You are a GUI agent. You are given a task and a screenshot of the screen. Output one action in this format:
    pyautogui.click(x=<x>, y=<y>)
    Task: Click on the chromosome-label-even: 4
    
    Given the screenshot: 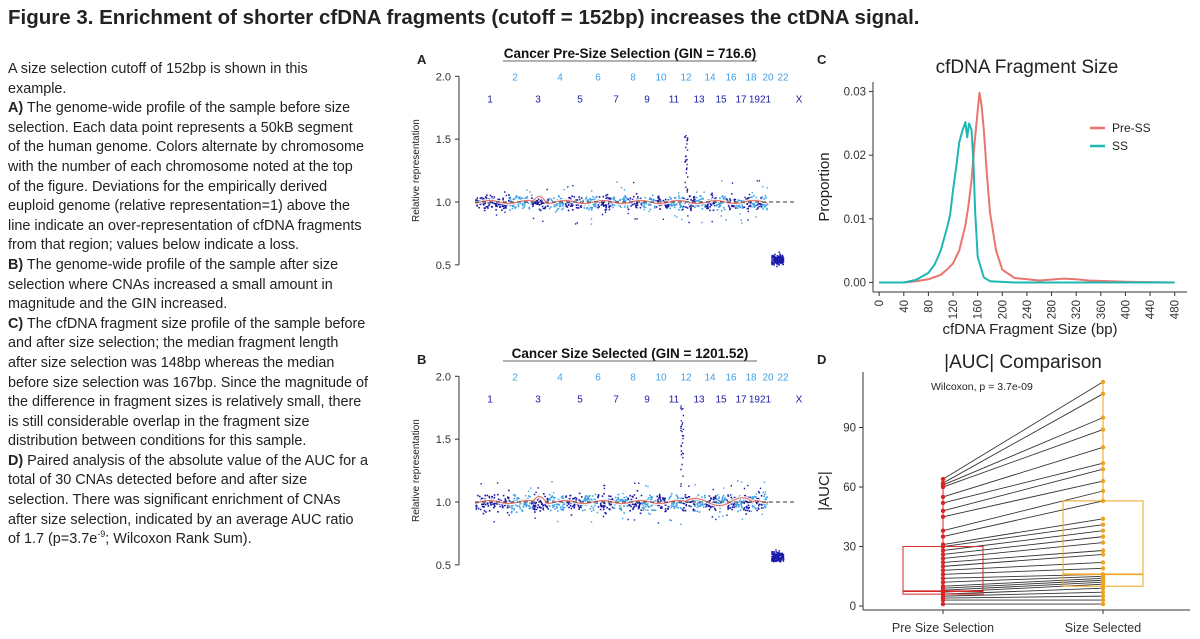 What is the action you would take?
    pyautogui.click(x=560, y=377)
    